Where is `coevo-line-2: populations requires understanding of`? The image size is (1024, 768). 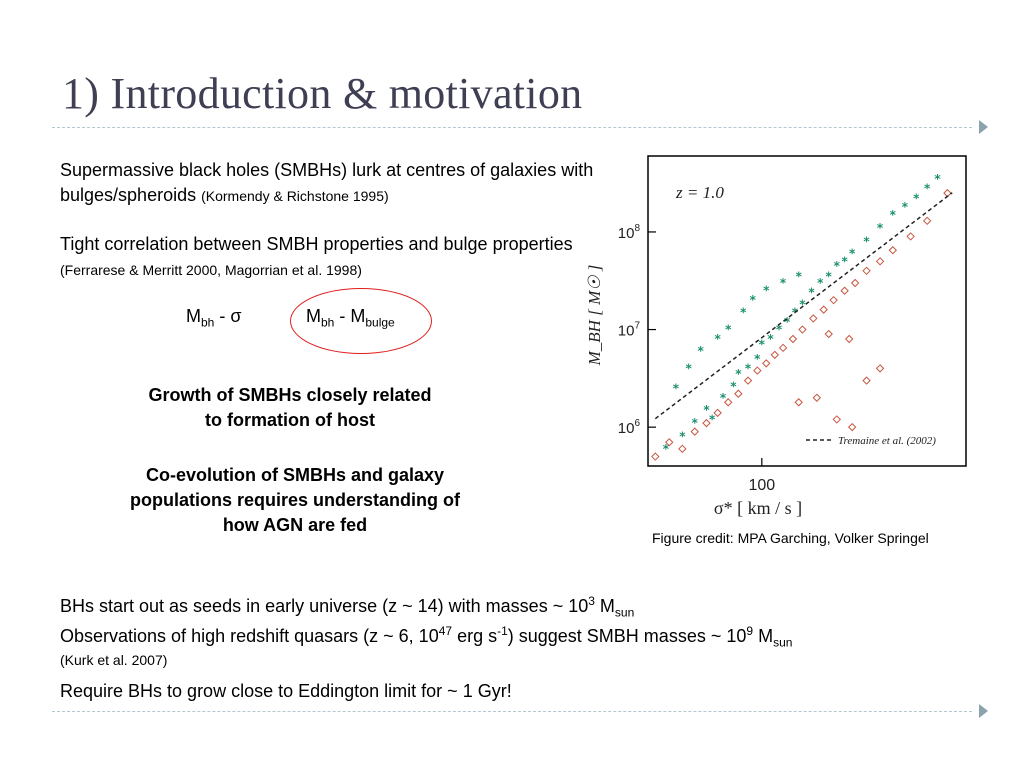
coevo-line-2: populations requires understanding of is located at coordinates (294, 500).